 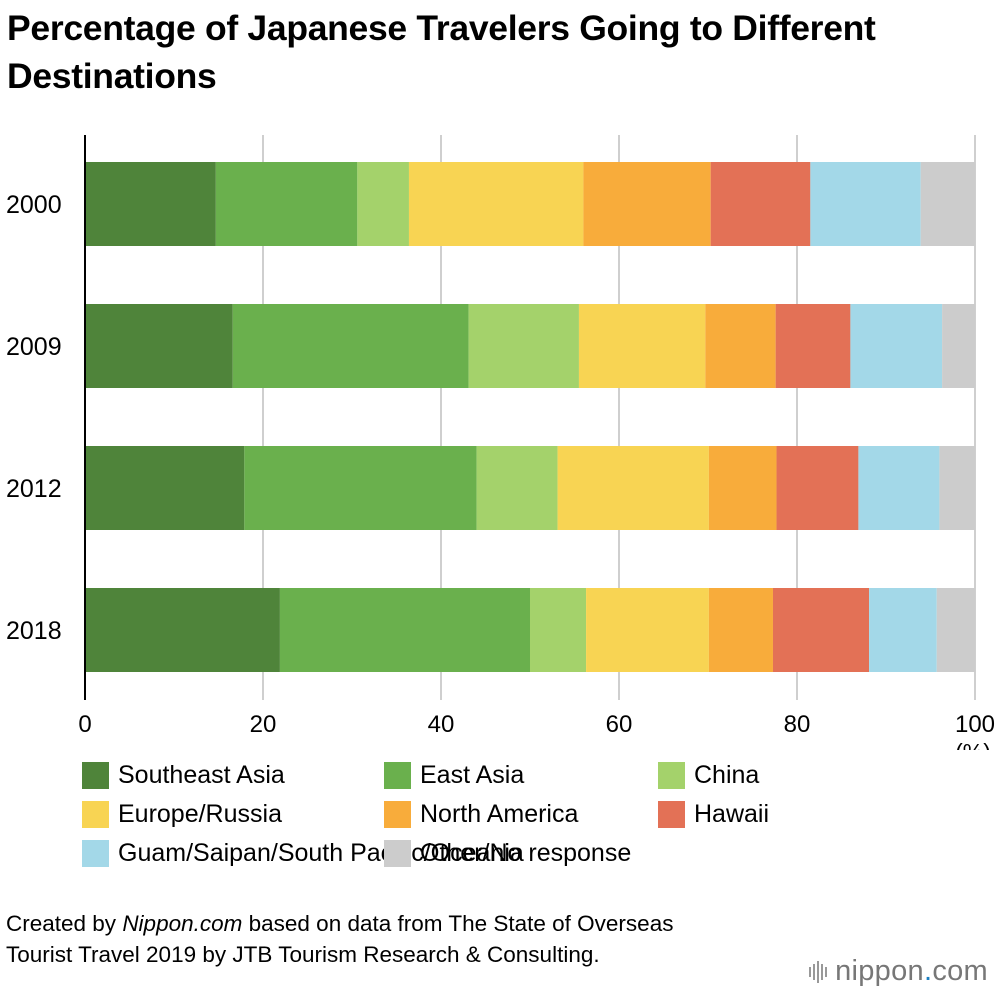 I want to click on source-site: Nippon.com, so click(x=182, y=923).